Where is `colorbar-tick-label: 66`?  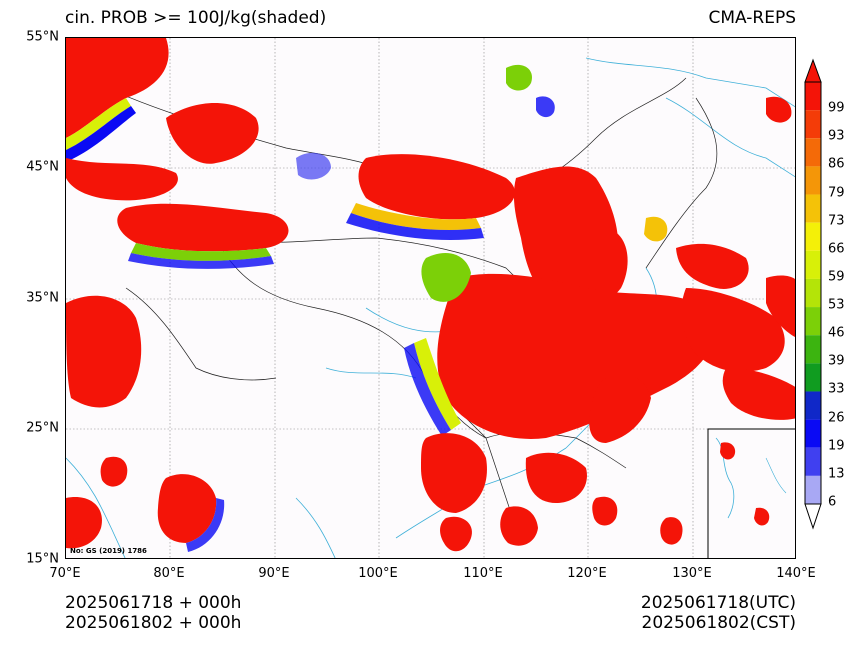
colorbar-tick-label: 66 is located at coordinates (836, 249).